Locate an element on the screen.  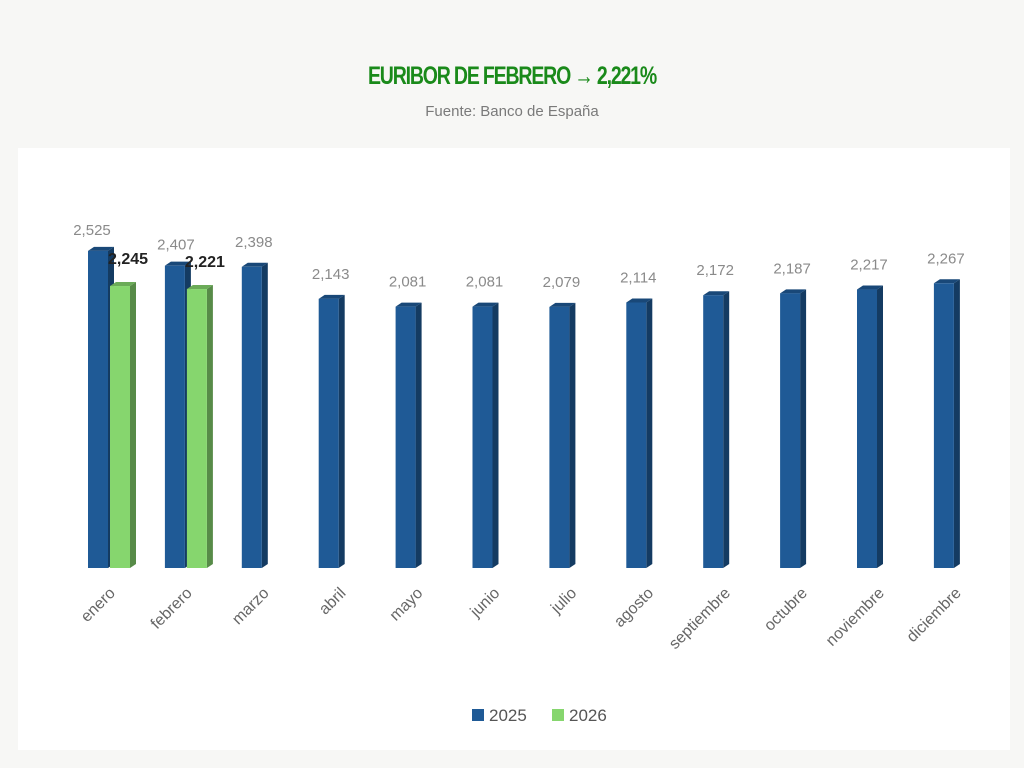
legend-swatch-2025 is located at coordinates (478, 715).